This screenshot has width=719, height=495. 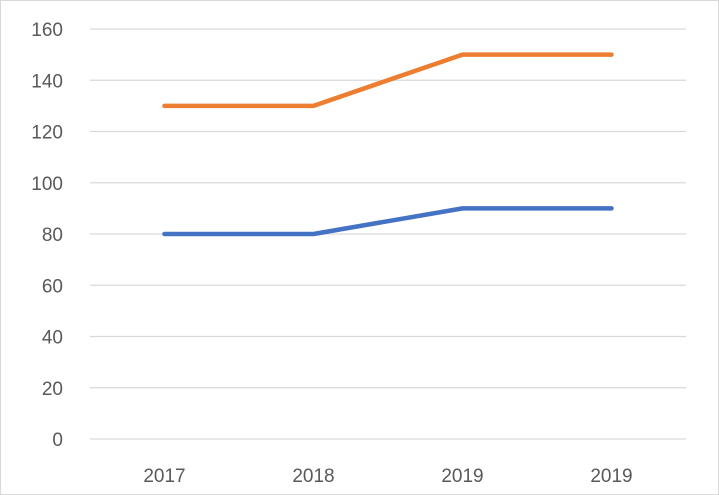 What do you see at coordinates (47, 30) in the screenshot?
I see `y-tick-label: 160` at bounding box center [47, 30].